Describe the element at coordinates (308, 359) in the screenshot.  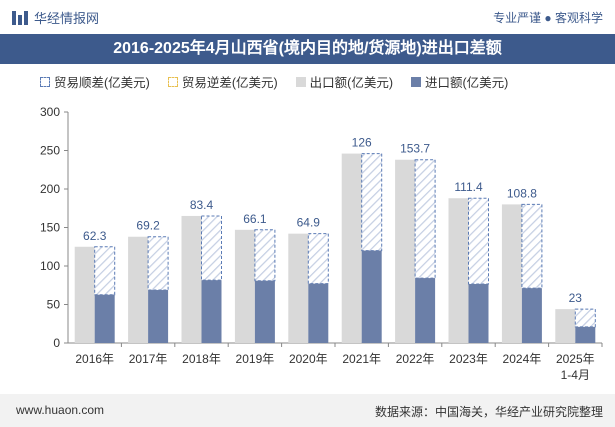
I see `x-tick-label: 2020年` at that location.